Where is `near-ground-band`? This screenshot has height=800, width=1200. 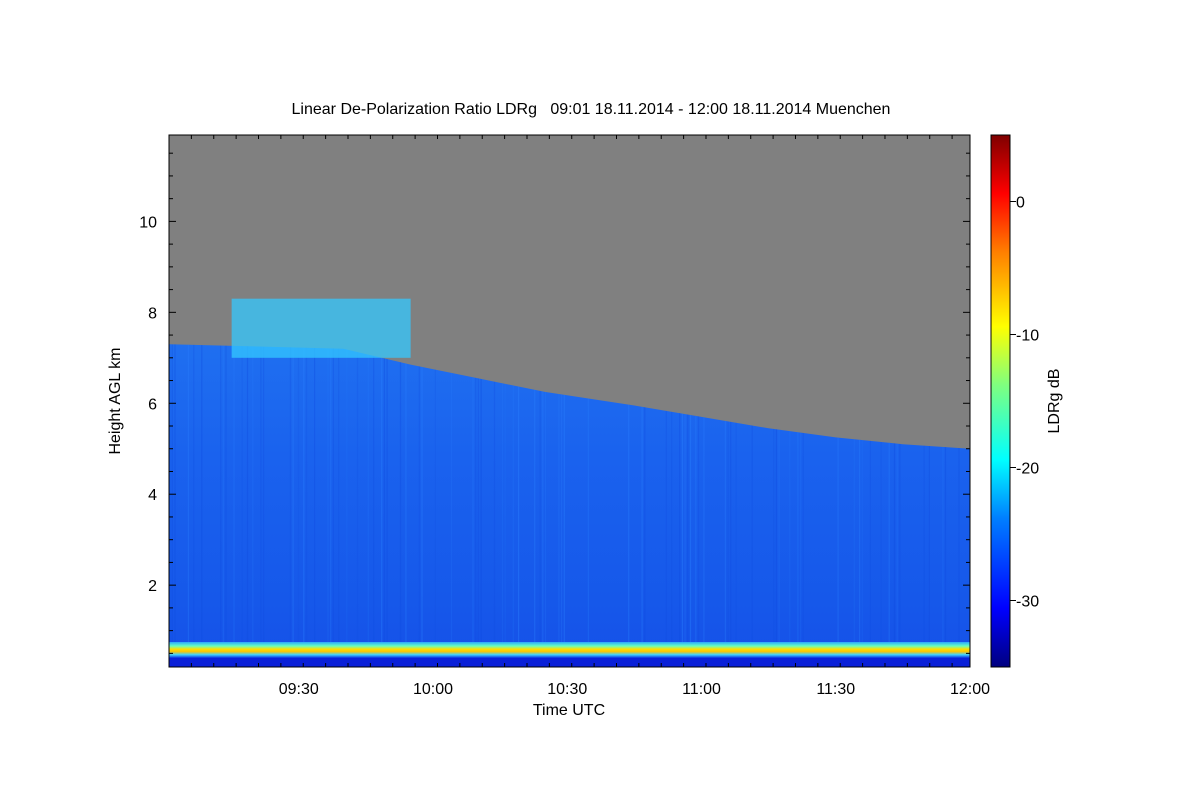 near-ground-band is located at coordinates (569, 662).